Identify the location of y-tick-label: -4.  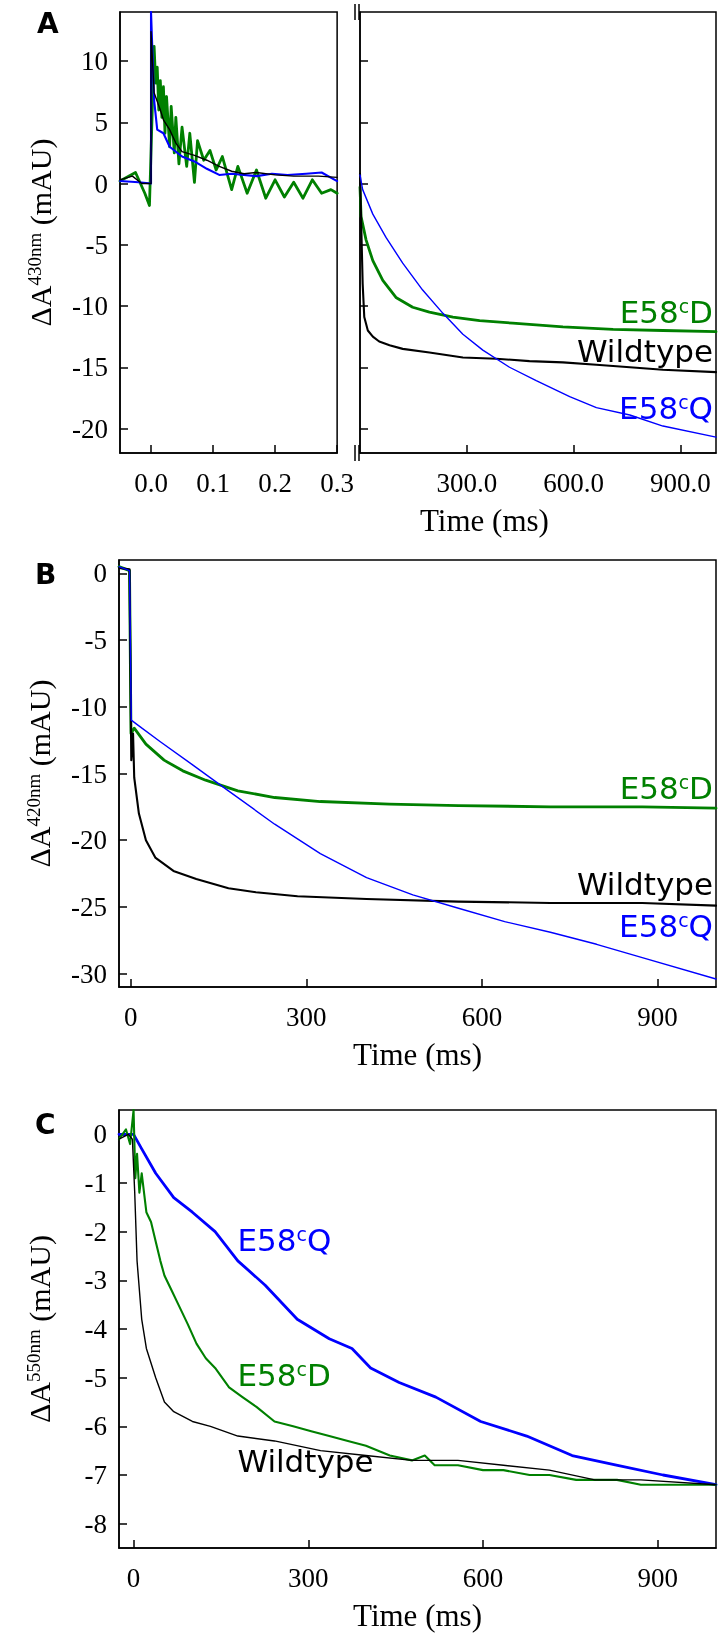
(96, 1329).